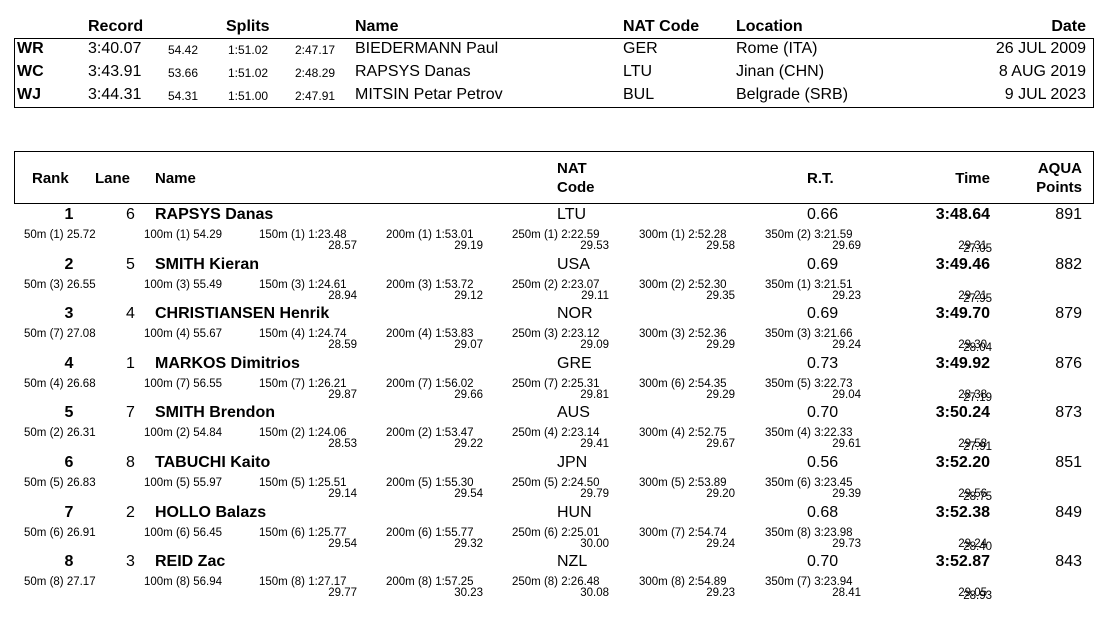 The image size is (1100, 618). Describe the element at coordinates (1093, 73) in the screenshot. I see `records-right-rule` at that location.